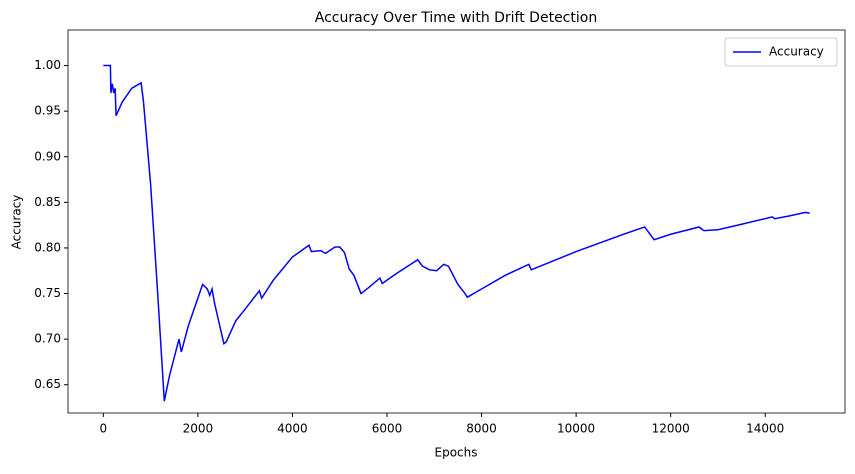 This screenshot has width=855, height=474. Describe the element at coordinates (765, 429) in the screenshot. I see `x-tick-label: 14000` at that location.